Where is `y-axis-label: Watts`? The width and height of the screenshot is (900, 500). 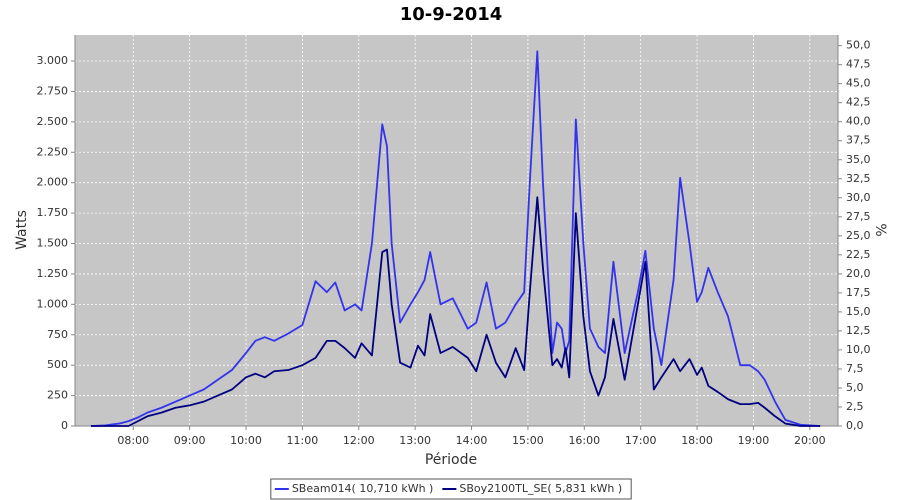
y-axis-label: Watts is located at coordinates (22, 230).